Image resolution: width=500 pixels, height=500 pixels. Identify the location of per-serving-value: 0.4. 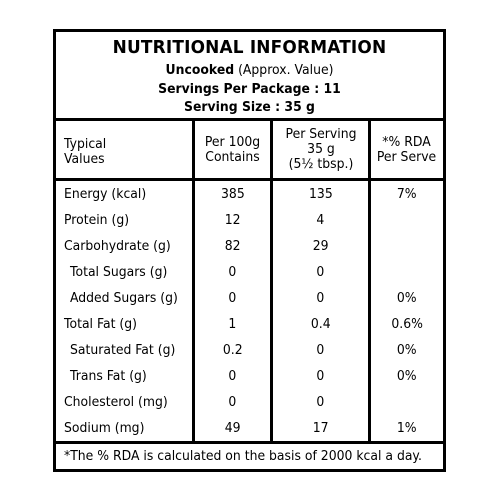
(320, 324).